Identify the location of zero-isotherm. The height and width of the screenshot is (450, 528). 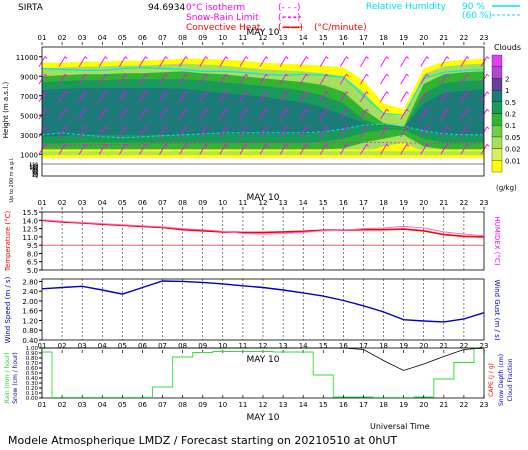
(263, 144).